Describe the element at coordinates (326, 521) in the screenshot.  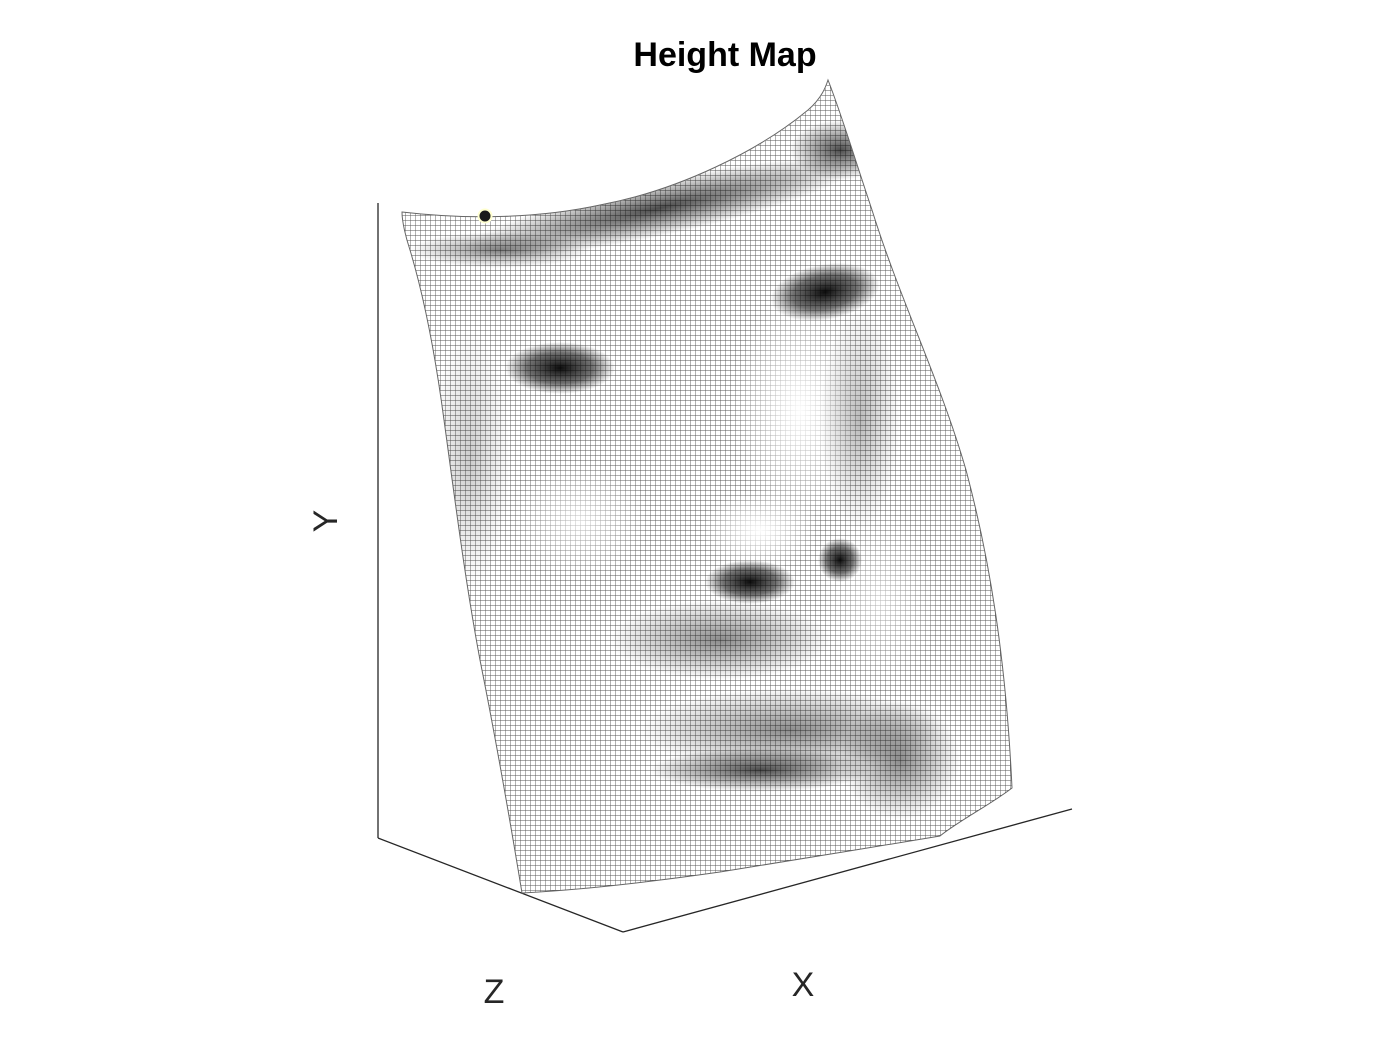
I see `y-axis-label: Y` at that location.